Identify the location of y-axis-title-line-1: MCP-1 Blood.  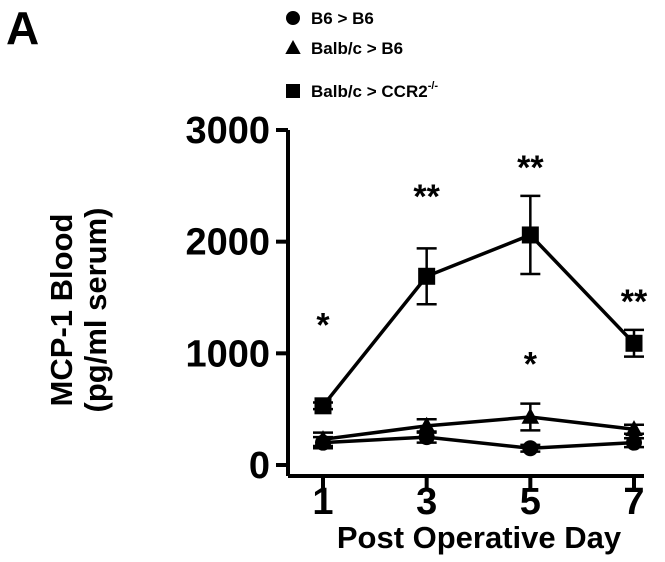
(61, 310).